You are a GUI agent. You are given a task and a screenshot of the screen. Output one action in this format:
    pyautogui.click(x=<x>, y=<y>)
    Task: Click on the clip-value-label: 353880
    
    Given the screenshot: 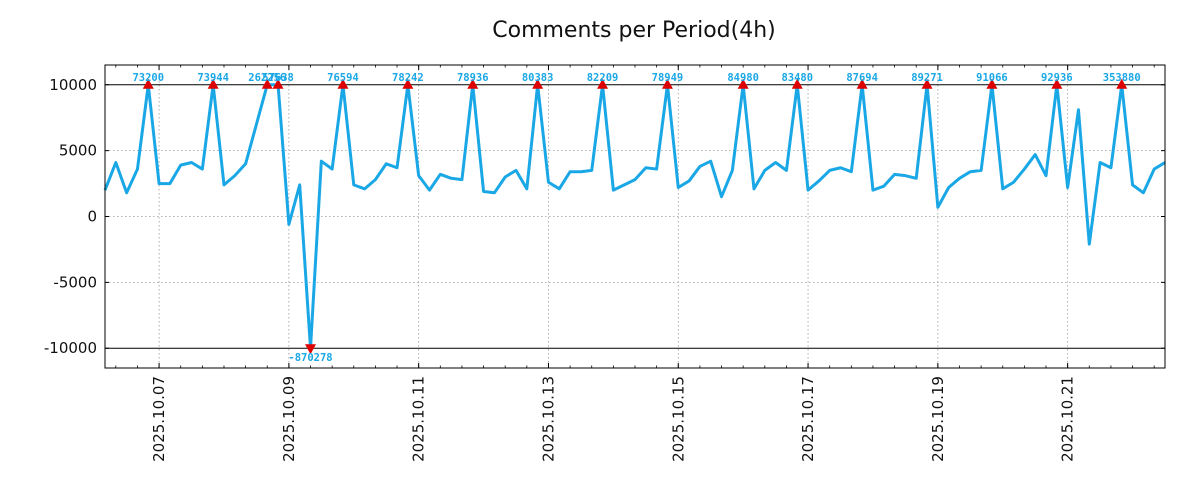 What is the action you would take?
    pyautogui.click(x=1122, y=78)
    